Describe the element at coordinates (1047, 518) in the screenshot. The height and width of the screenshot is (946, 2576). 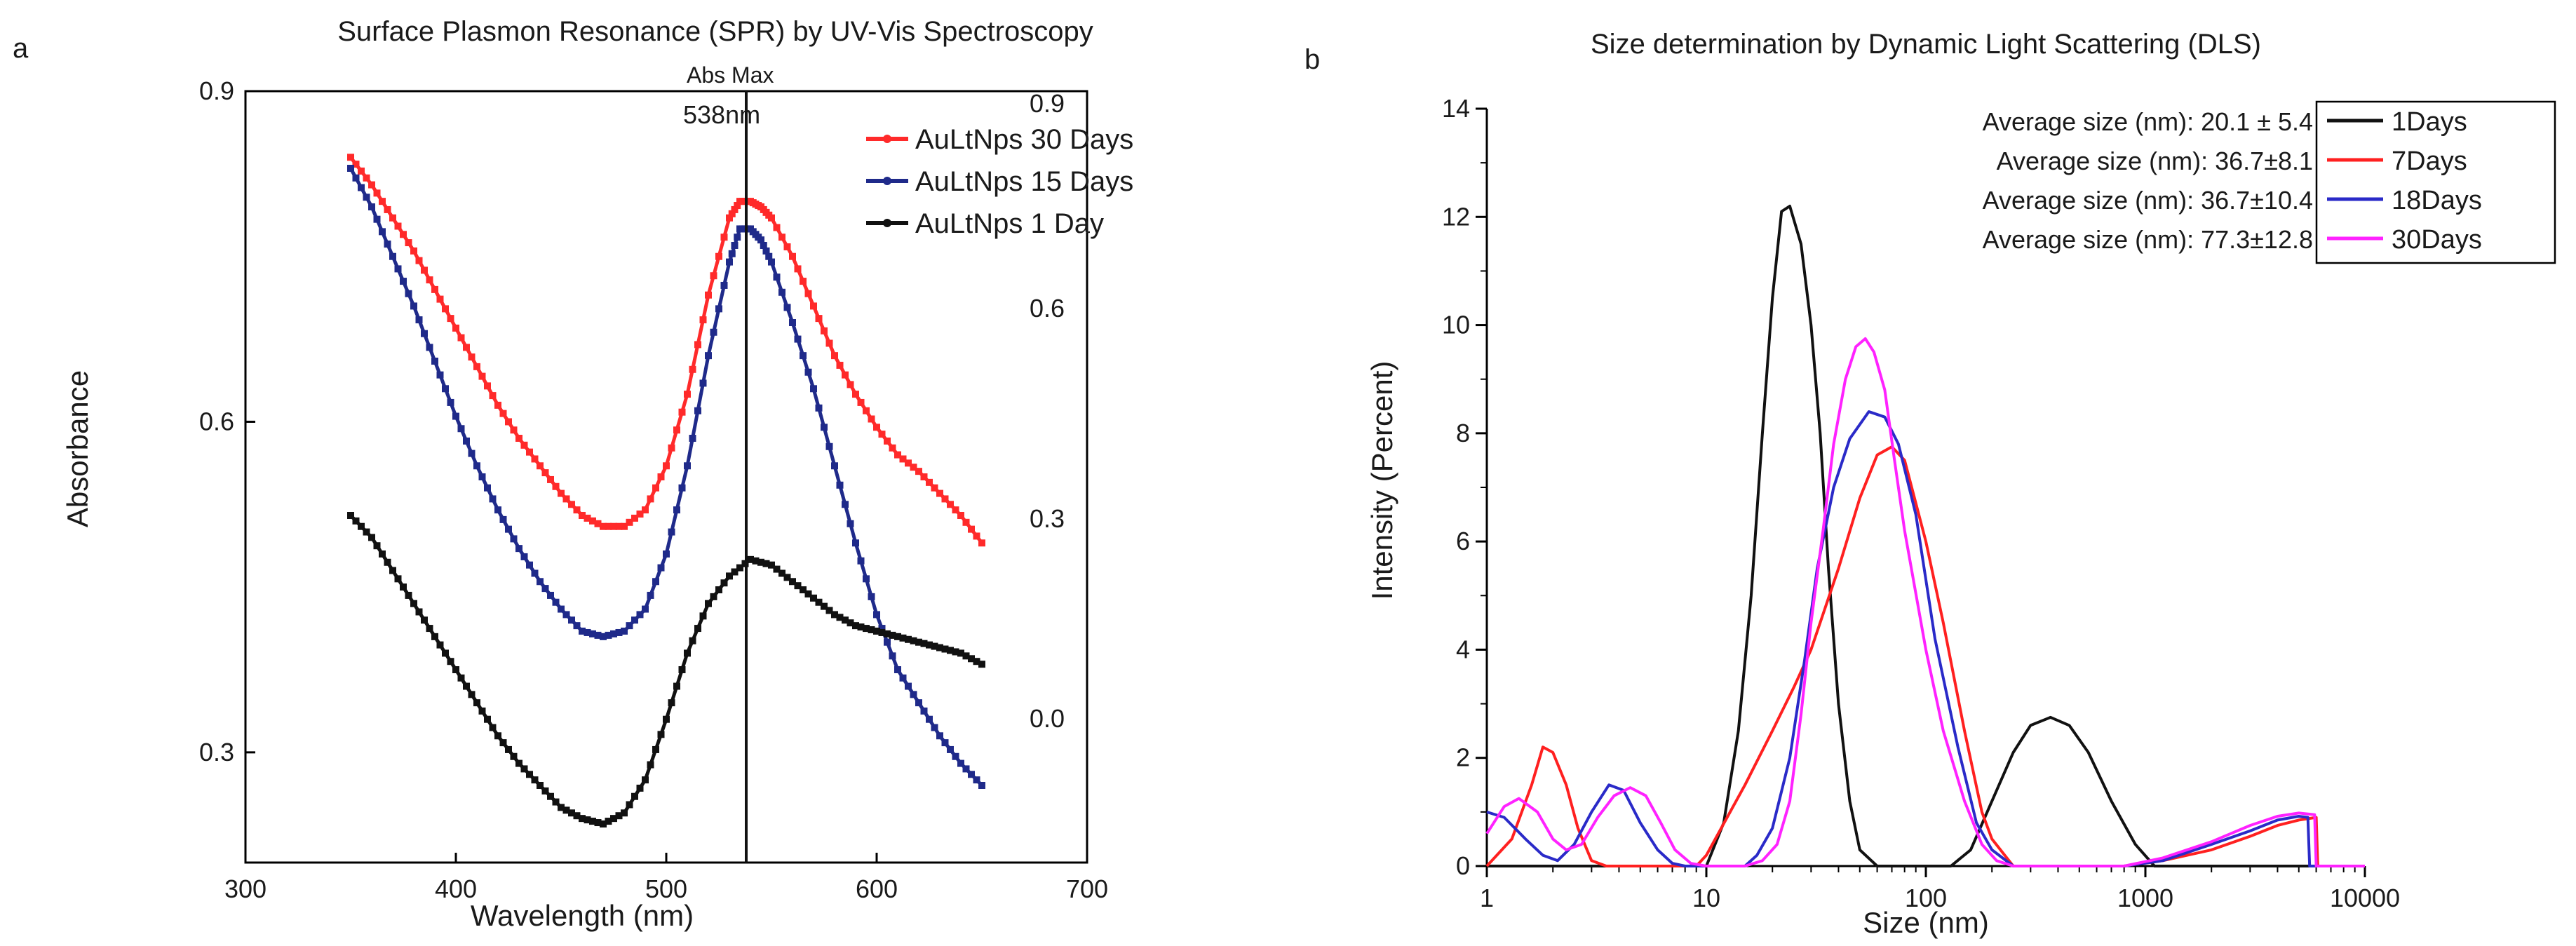
I see `right-y-tick-label: 0.3` at that location.